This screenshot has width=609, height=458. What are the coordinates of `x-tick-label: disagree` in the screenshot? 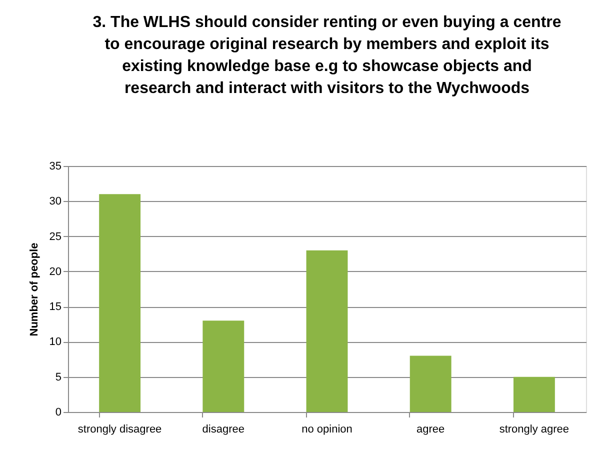 It's located at (223, 430).